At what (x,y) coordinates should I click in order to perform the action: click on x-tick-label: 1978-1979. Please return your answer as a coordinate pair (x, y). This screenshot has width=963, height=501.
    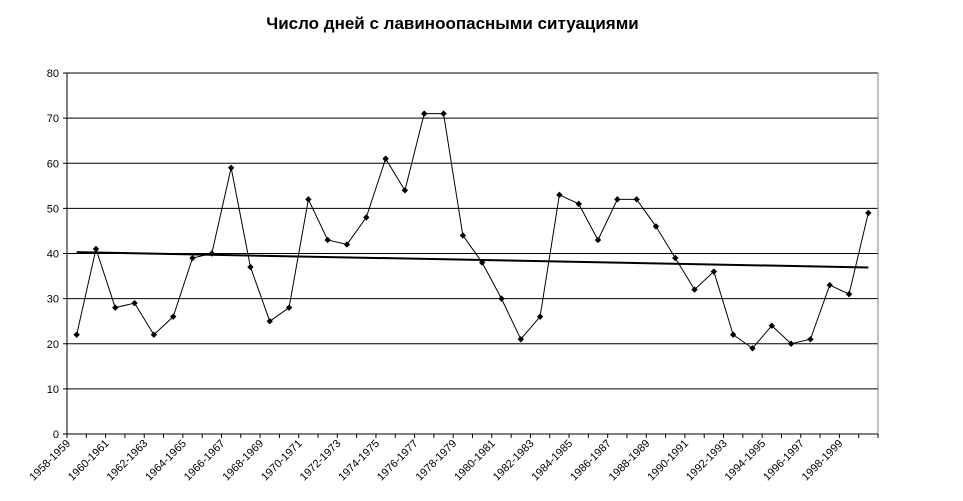
    Looking at the image, I should click on (437, 461).